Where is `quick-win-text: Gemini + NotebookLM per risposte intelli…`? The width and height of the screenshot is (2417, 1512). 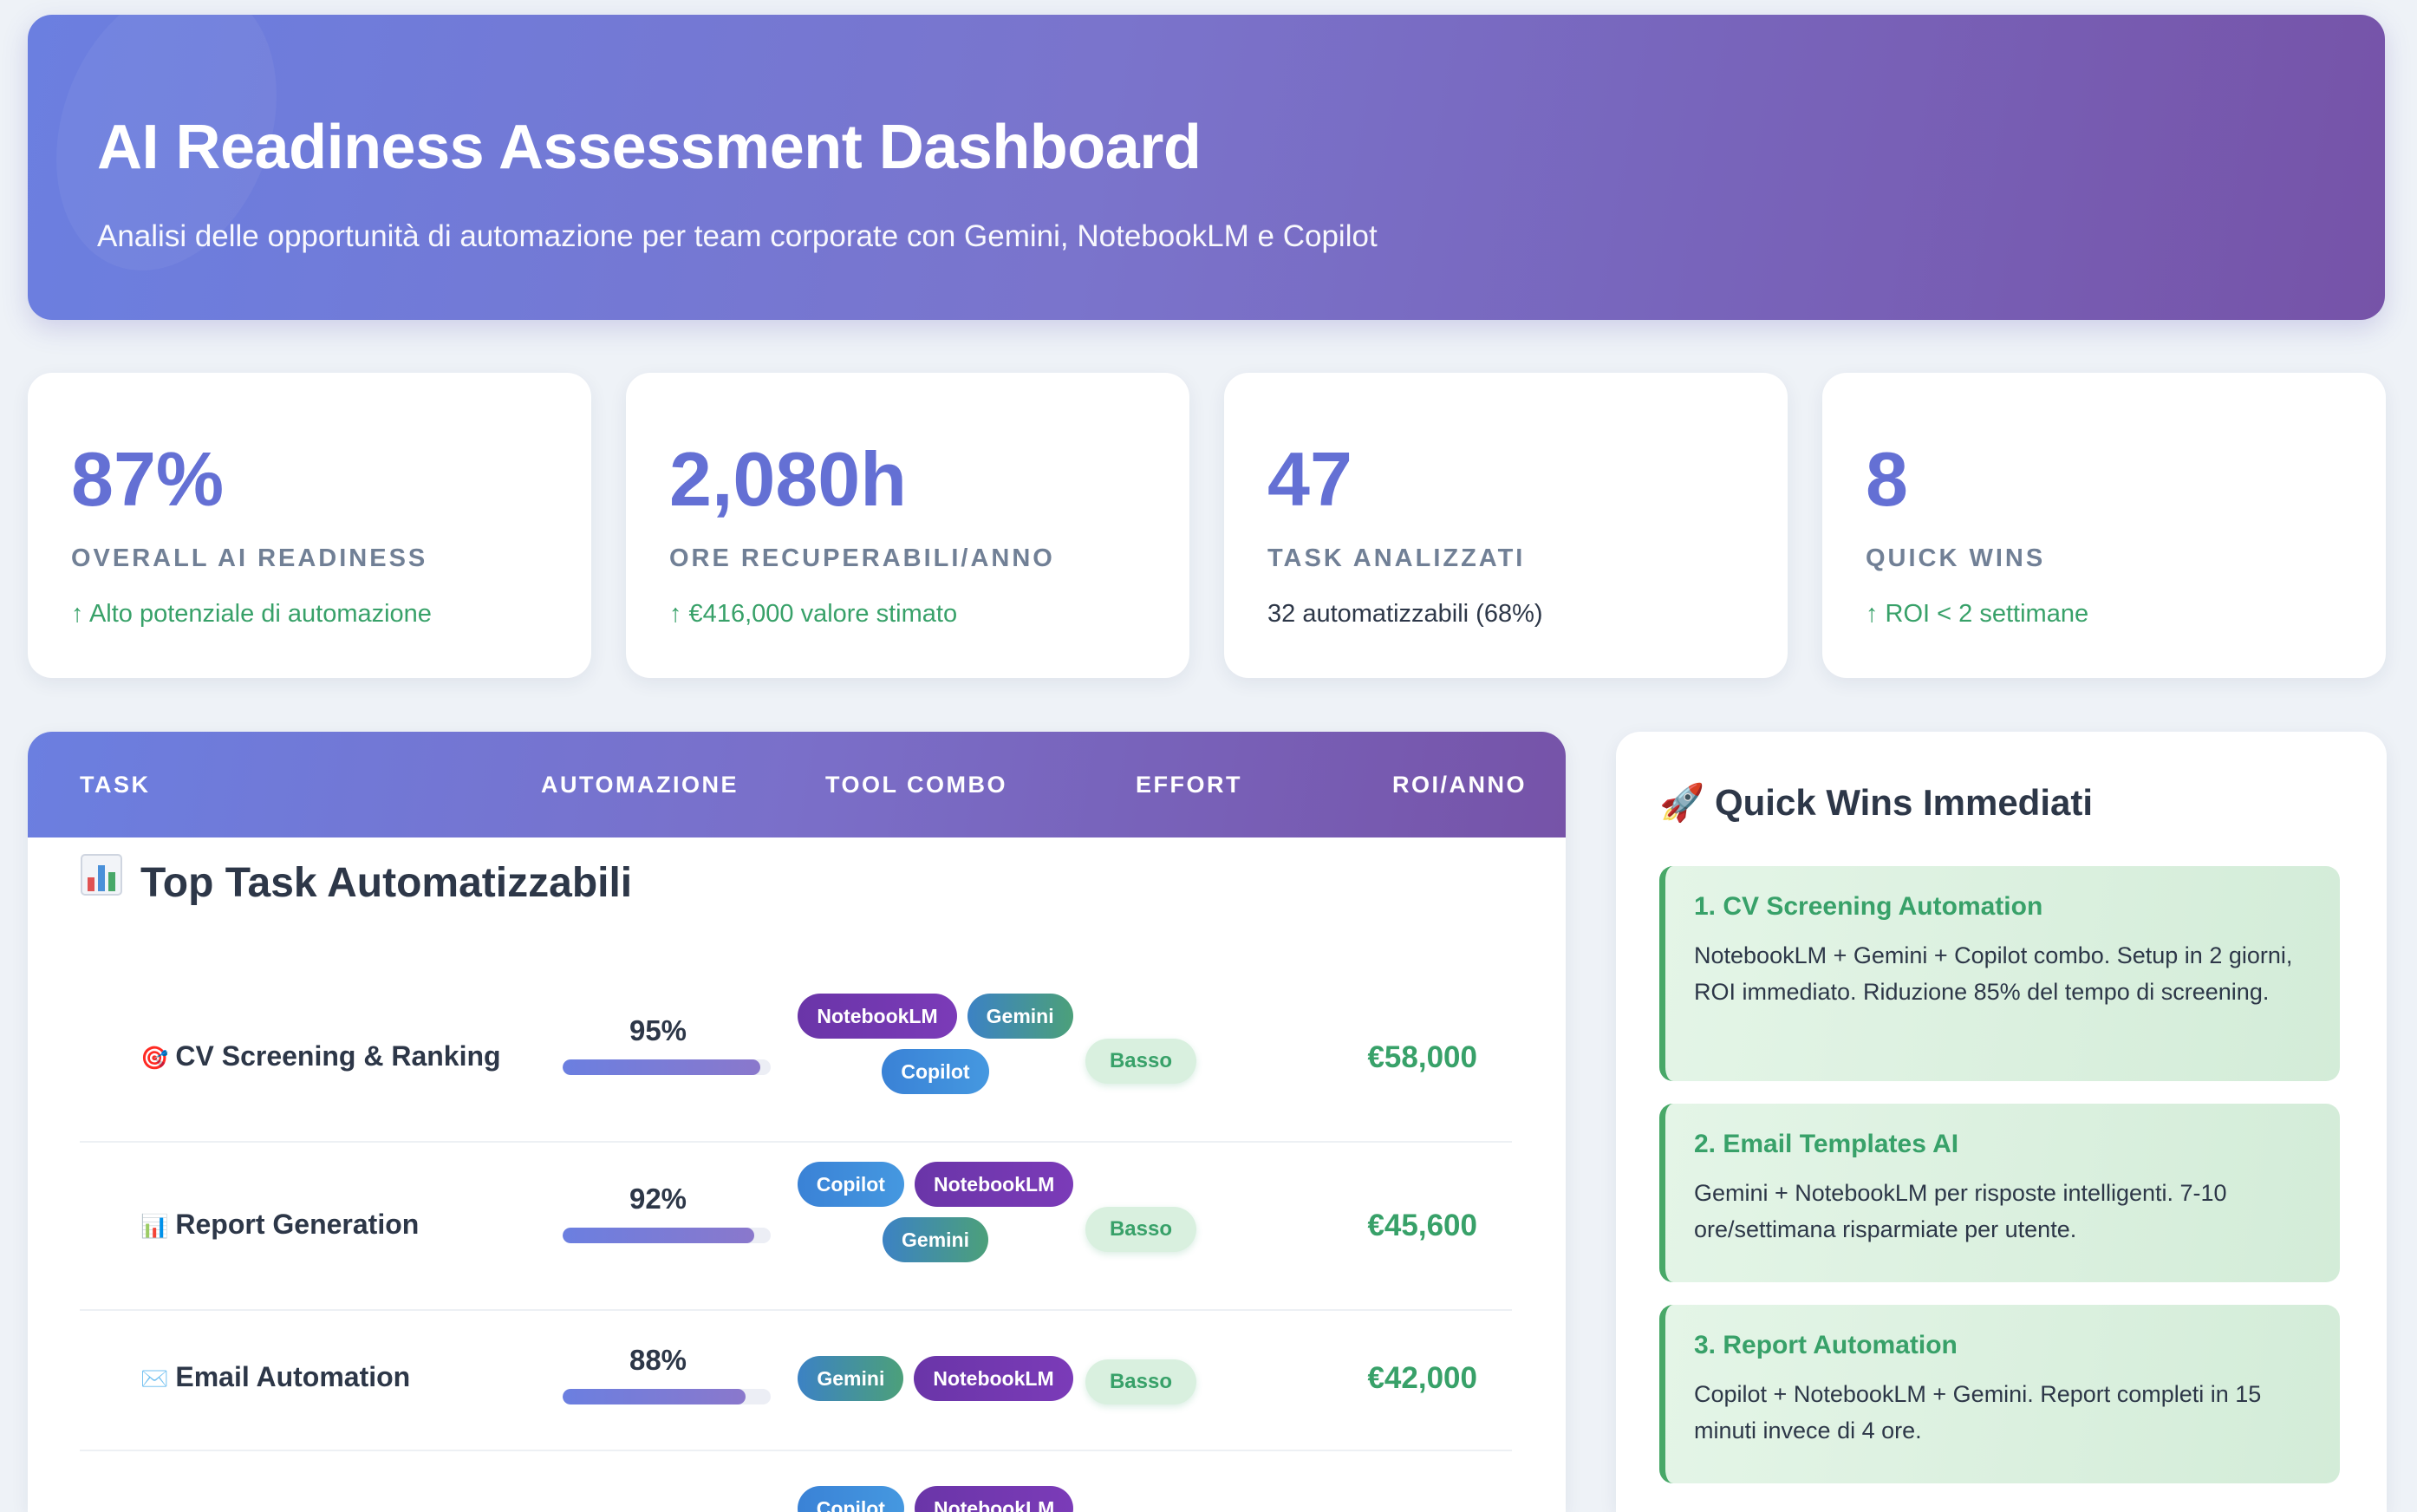
quick-win-text: Gemini + NotebookLM per risposte intelli… is located at coordinates (1961, 1211).